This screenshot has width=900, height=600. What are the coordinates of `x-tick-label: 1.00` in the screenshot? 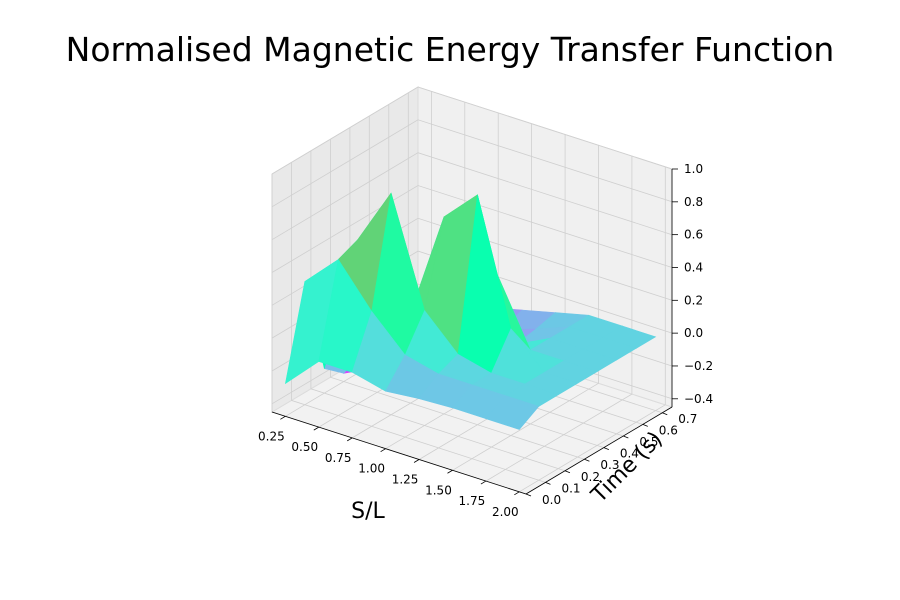 It's located at (371, 469).